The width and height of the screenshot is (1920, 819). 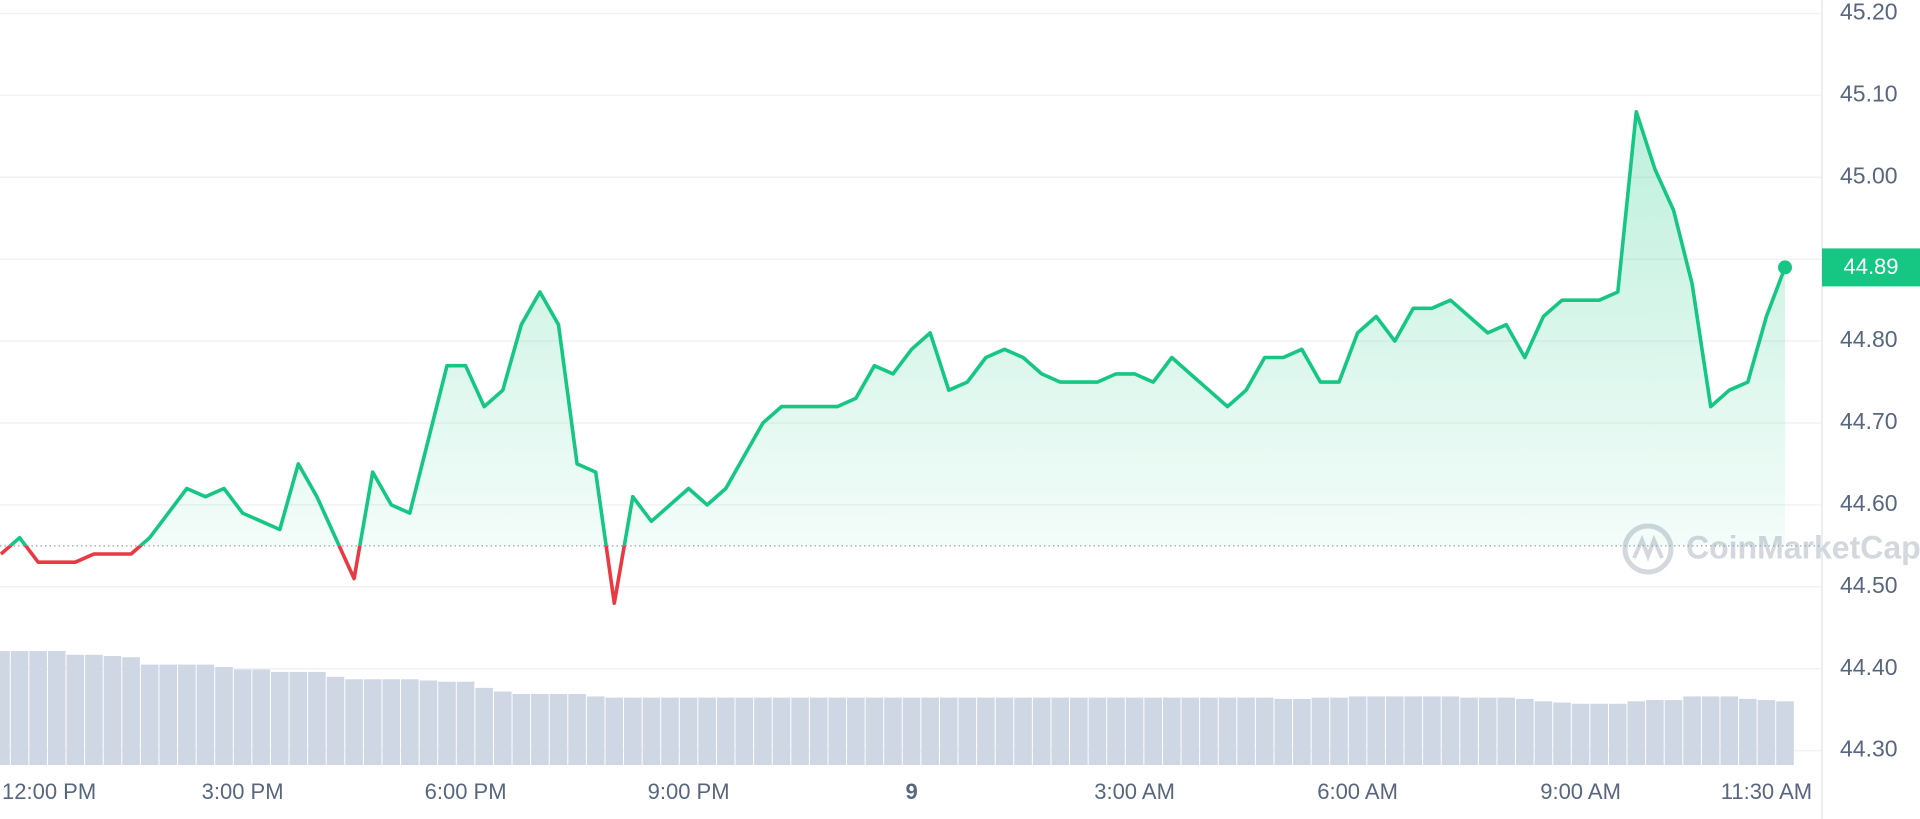 I want to click on y-tick-label: 44.70, so click(x=1869, y=421).